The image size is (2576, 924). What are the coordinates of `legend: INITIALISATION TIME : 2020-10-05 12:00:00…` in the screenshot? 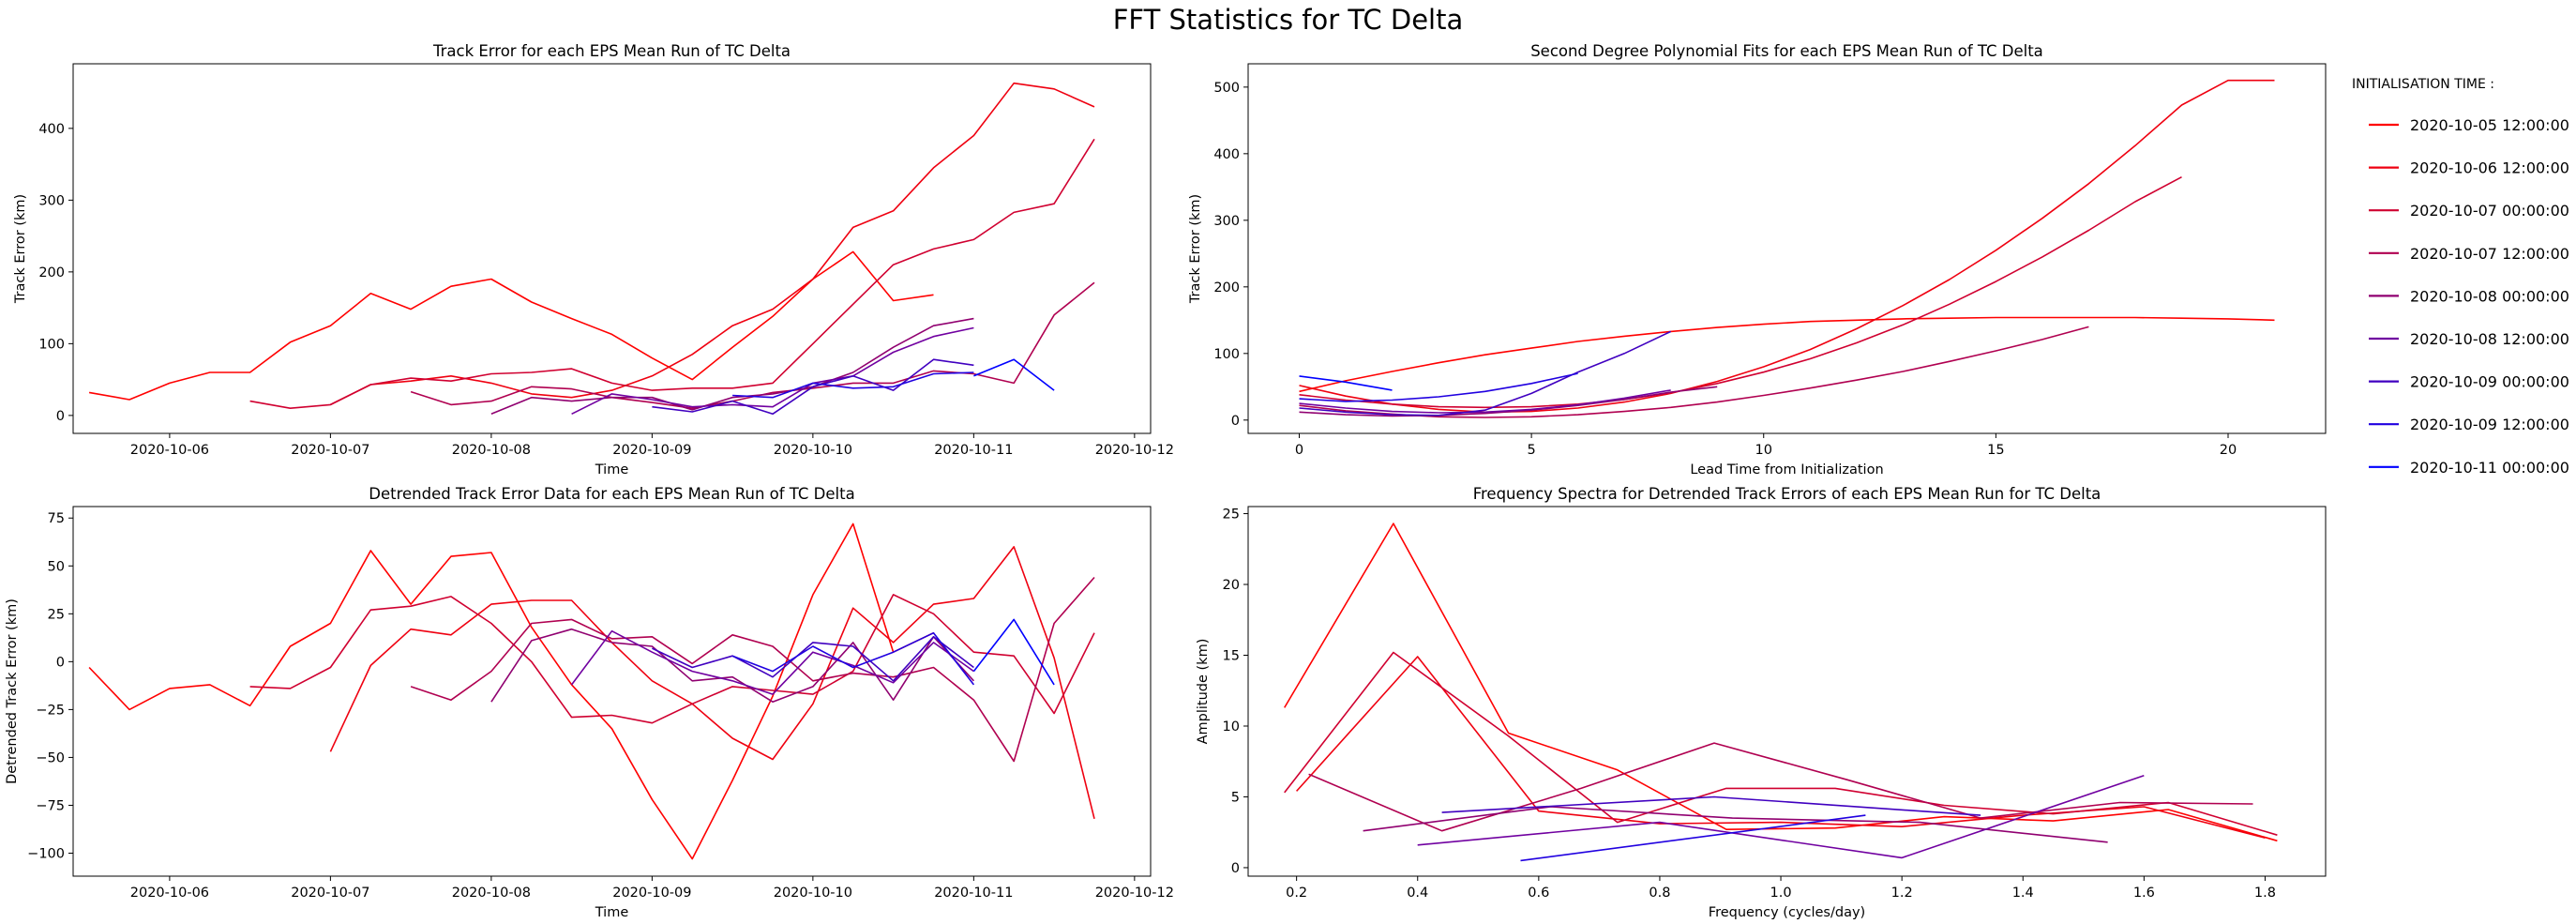 It's located at (2460, 277).